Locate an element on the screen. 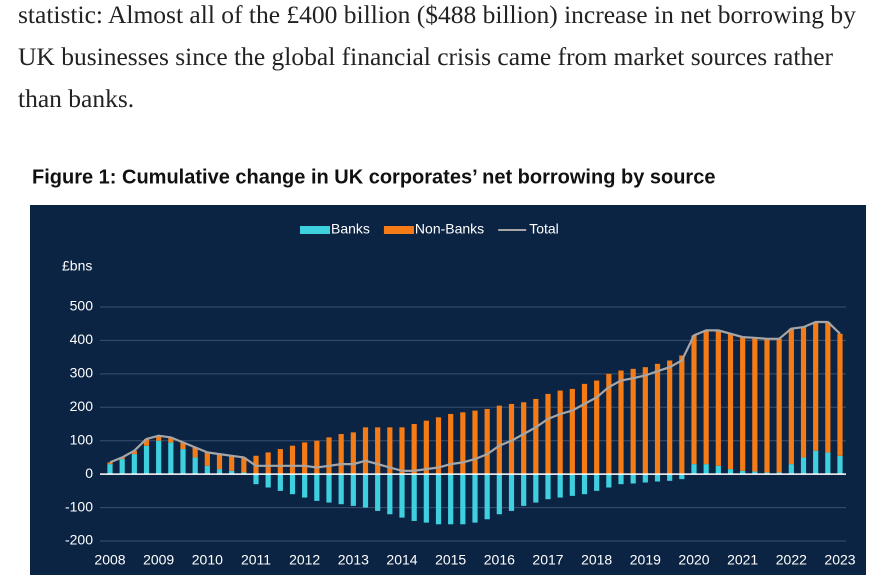  legend-label: Banks is located at coordinates (350, 229).